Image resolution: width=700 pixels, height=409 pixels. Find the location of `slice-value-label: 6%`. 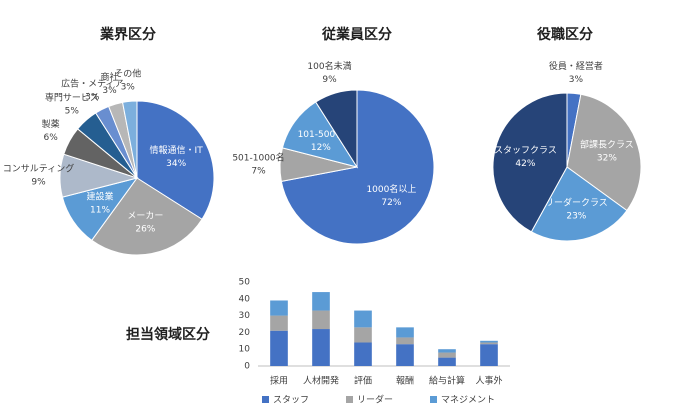

slice-value-label: 6% is located at coordinates (50, 138).